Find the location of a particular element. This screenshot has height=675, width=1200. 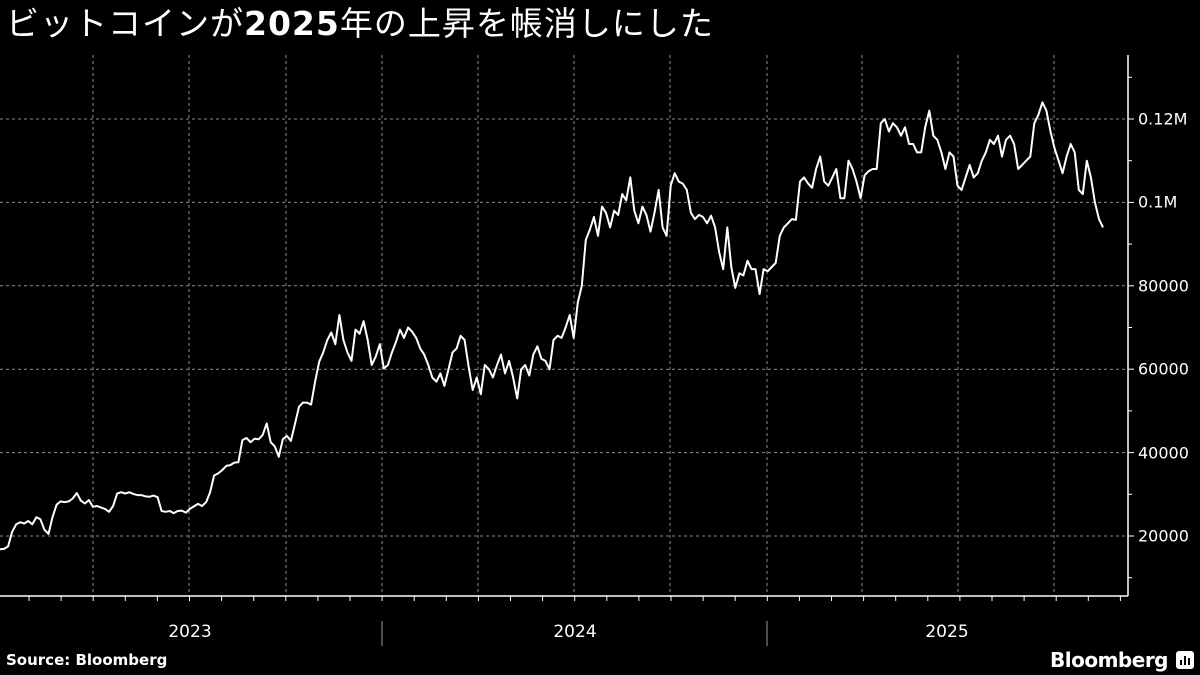

y-tick-label: 60000 is located at coordinates (1163, 369).